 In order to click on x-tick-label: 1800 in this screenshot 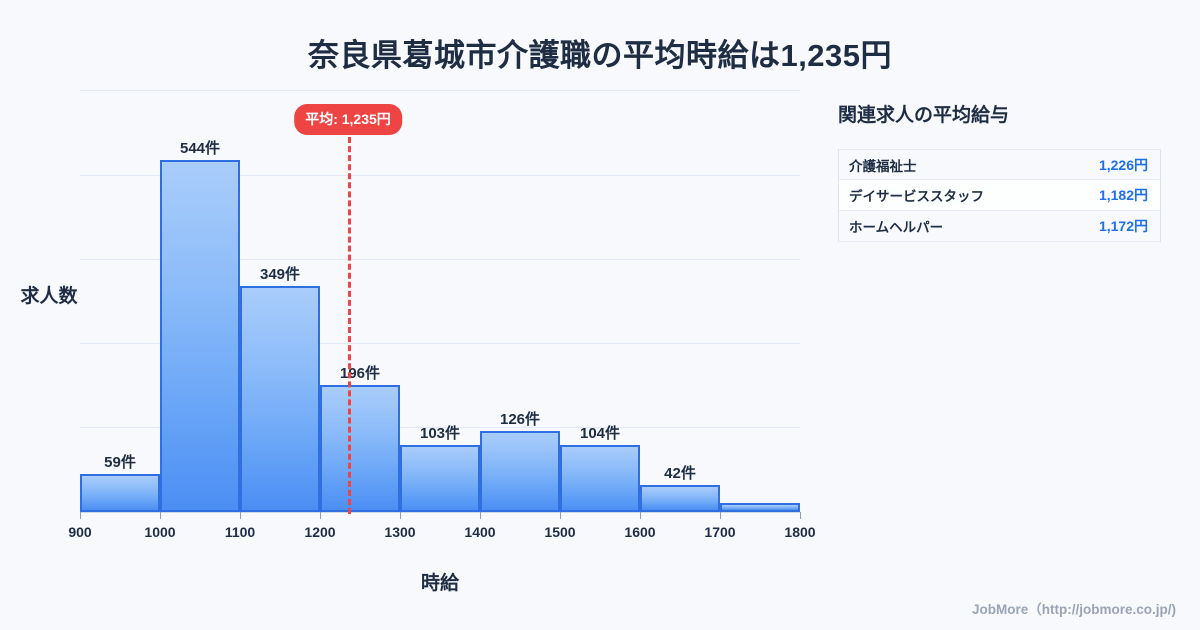, I will do `click(800, 532)`.